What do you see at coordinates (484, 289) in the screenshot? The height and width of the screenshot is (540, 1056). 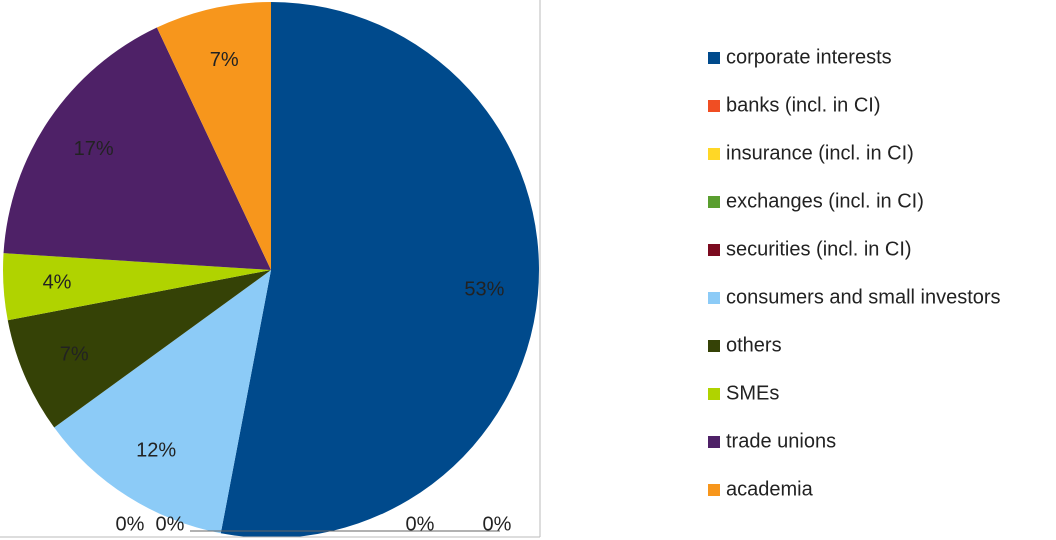 I see `data-label: 53%` at bounding box center [484, 289].